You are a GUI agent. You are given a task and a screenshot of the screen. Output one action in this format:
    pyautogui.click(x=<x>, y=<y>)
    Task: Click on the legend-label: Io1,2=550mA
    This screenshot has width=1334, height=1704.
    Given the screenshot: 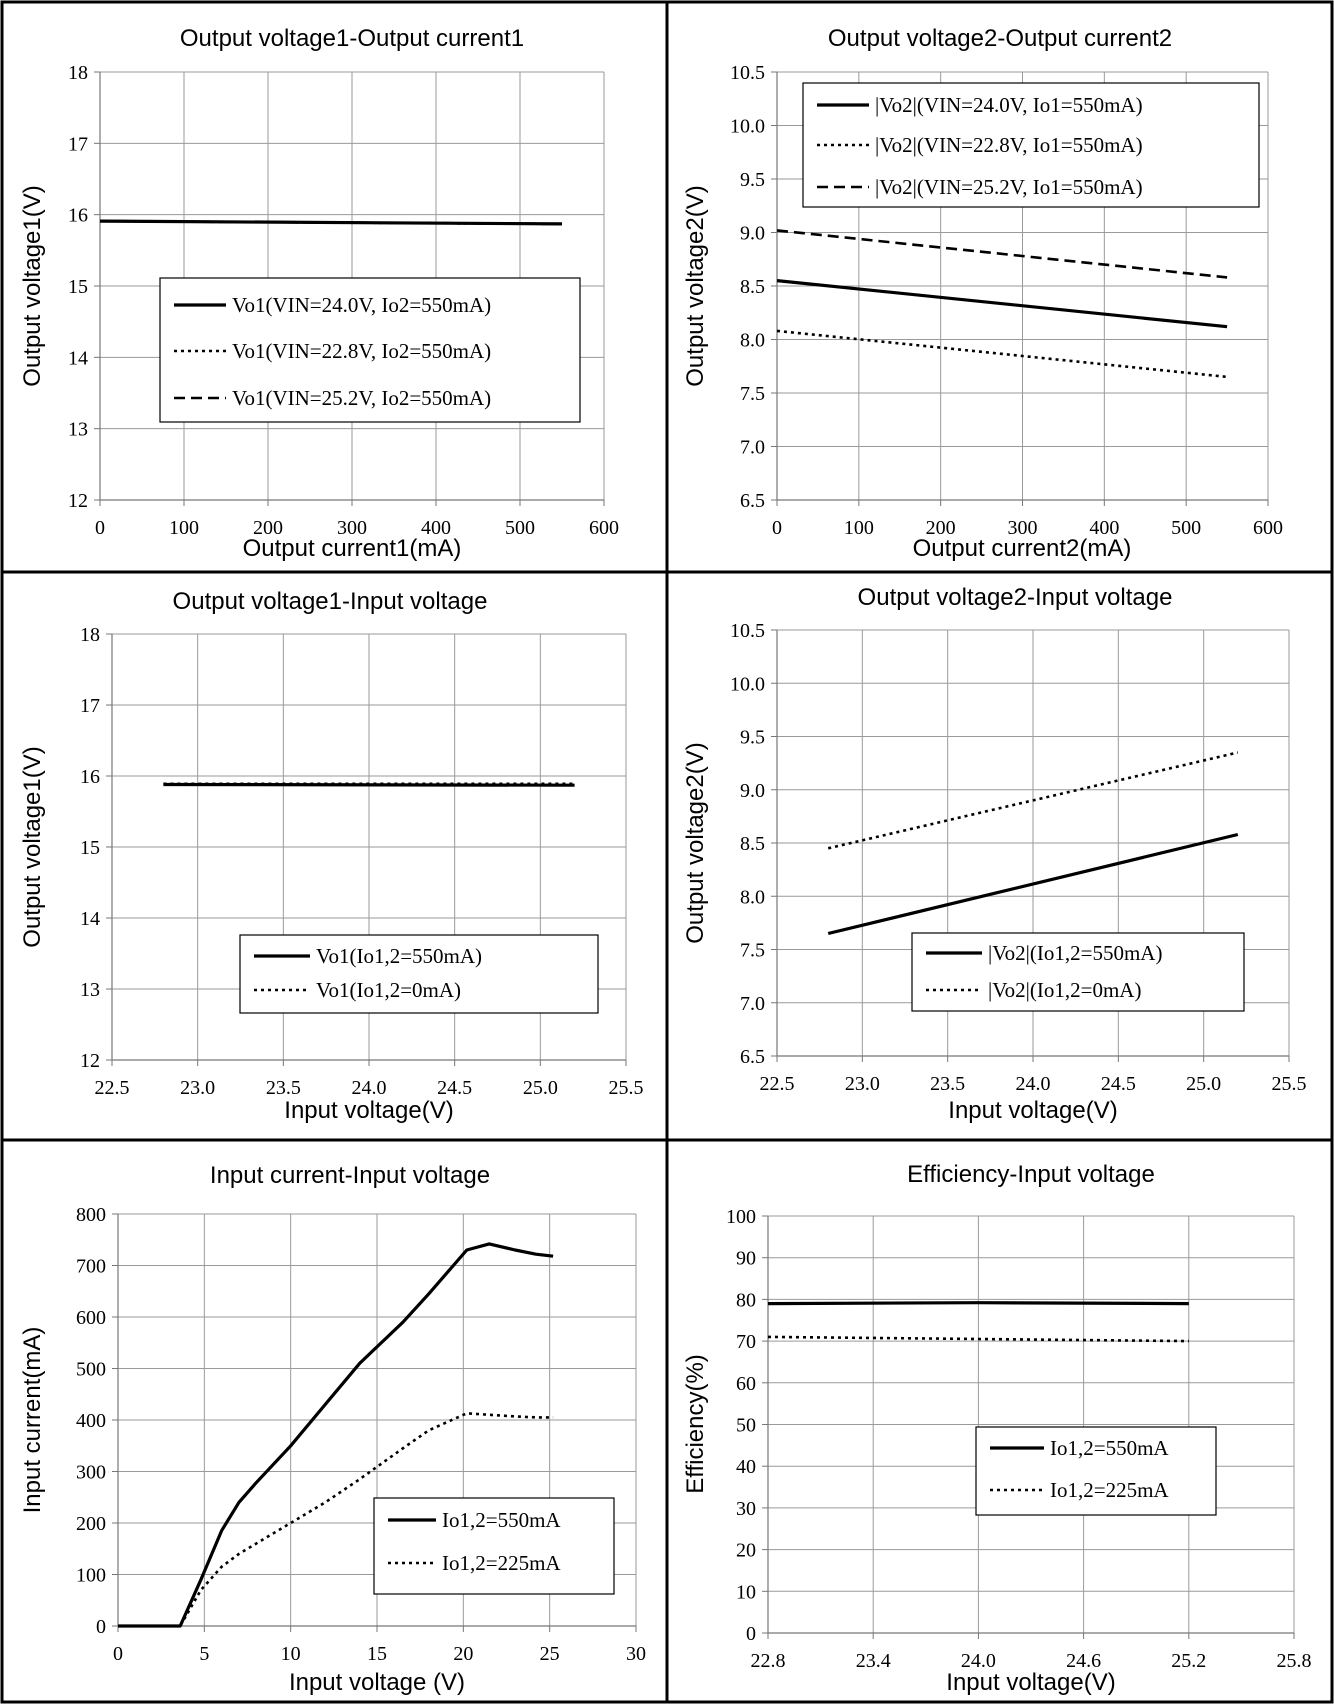 What is the action you would take?
    pyautogui.click(x=1109, y=1448)
    